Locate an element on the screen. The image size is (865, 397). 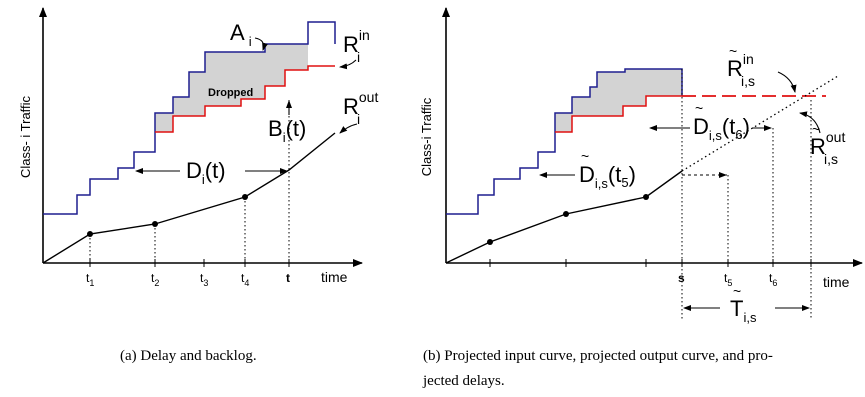
panel-b-y-axis-label: Class-i Traffic is located at coordinates (426, 136).